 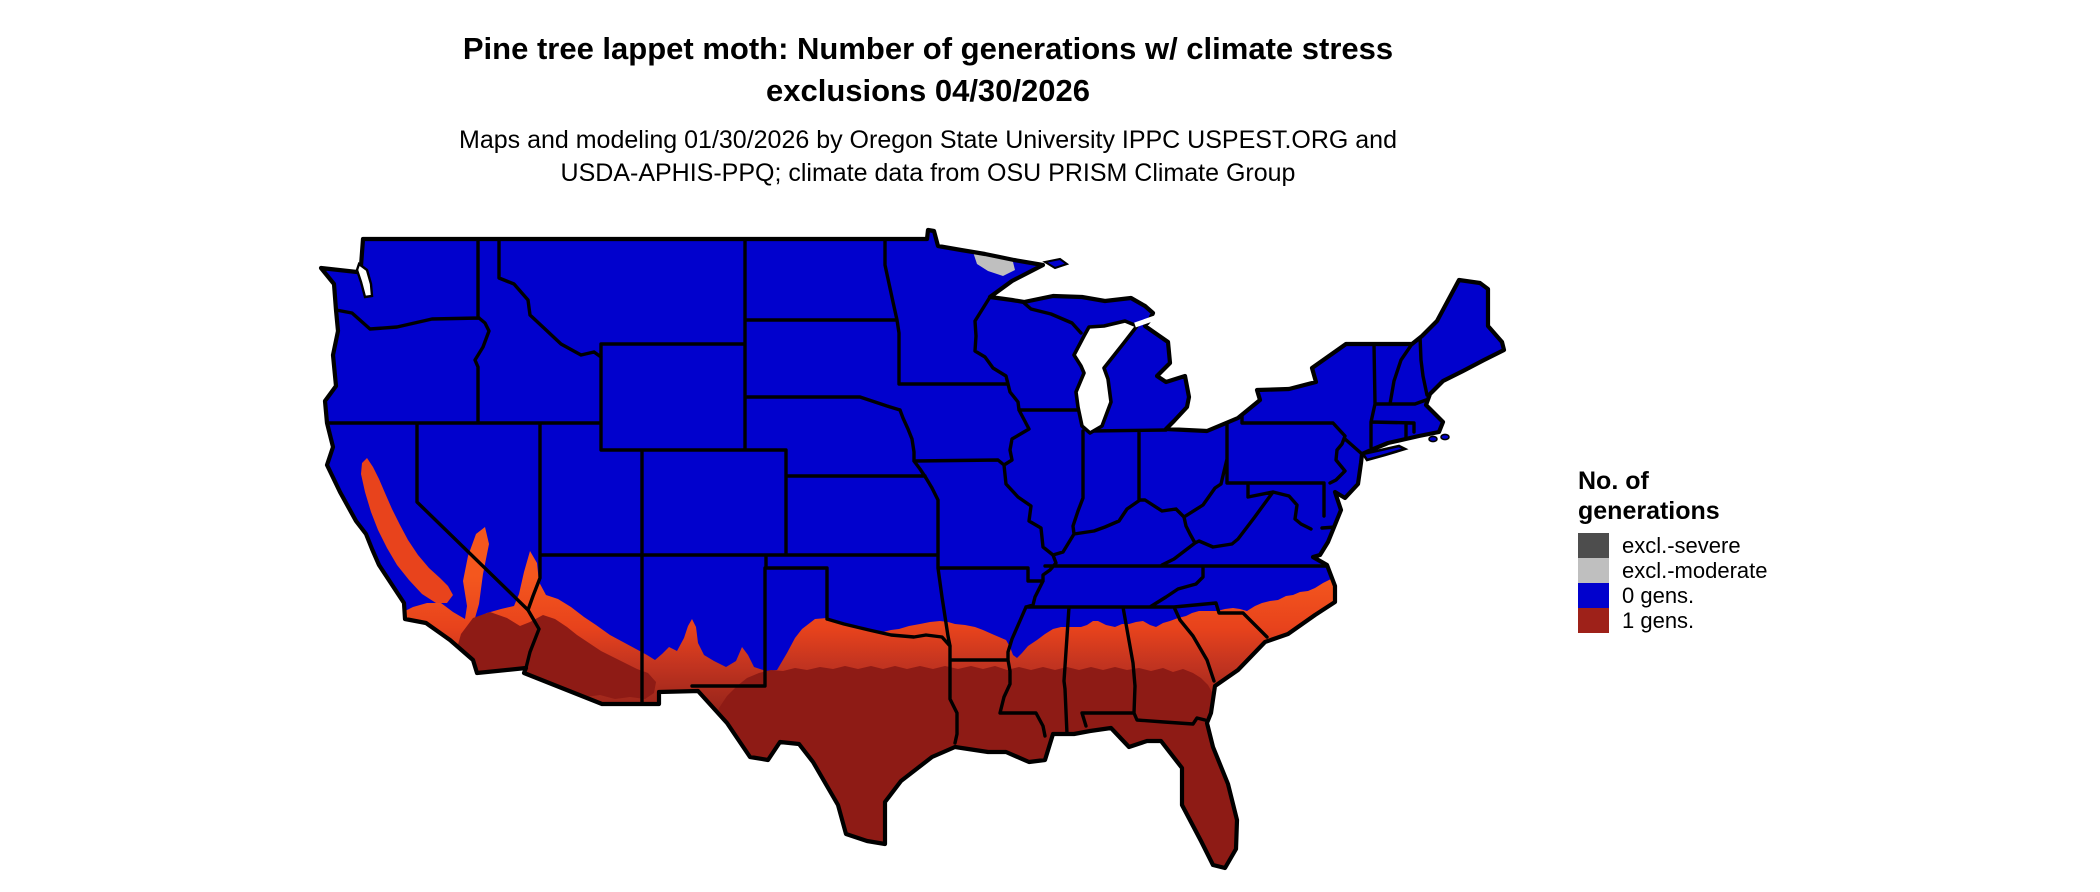 What do you see at coordinates (1649, 511) in the screenshot?
I see `legend-title-line-2: generations` at bounding box center [1649, 511].